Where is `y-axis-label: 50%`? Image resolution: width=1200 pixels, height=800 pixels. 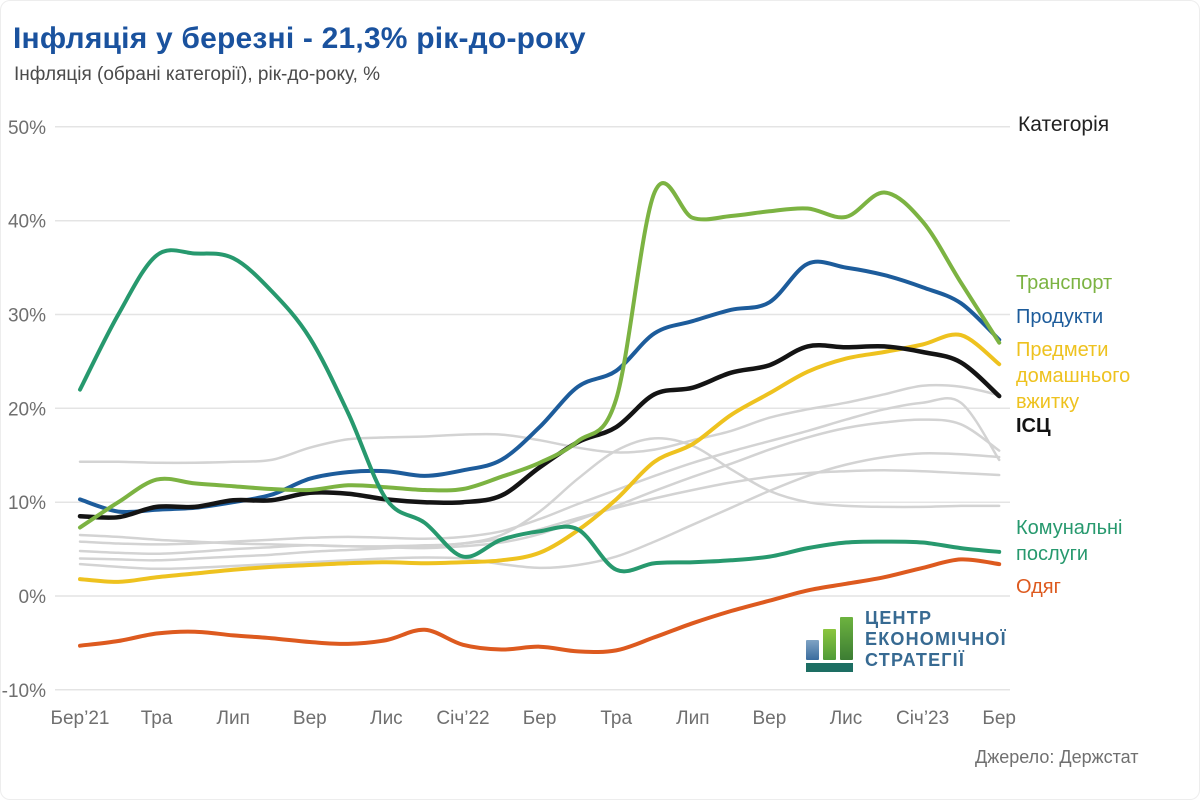
y-axis-label: 50% is located at coordinates (27, 128).